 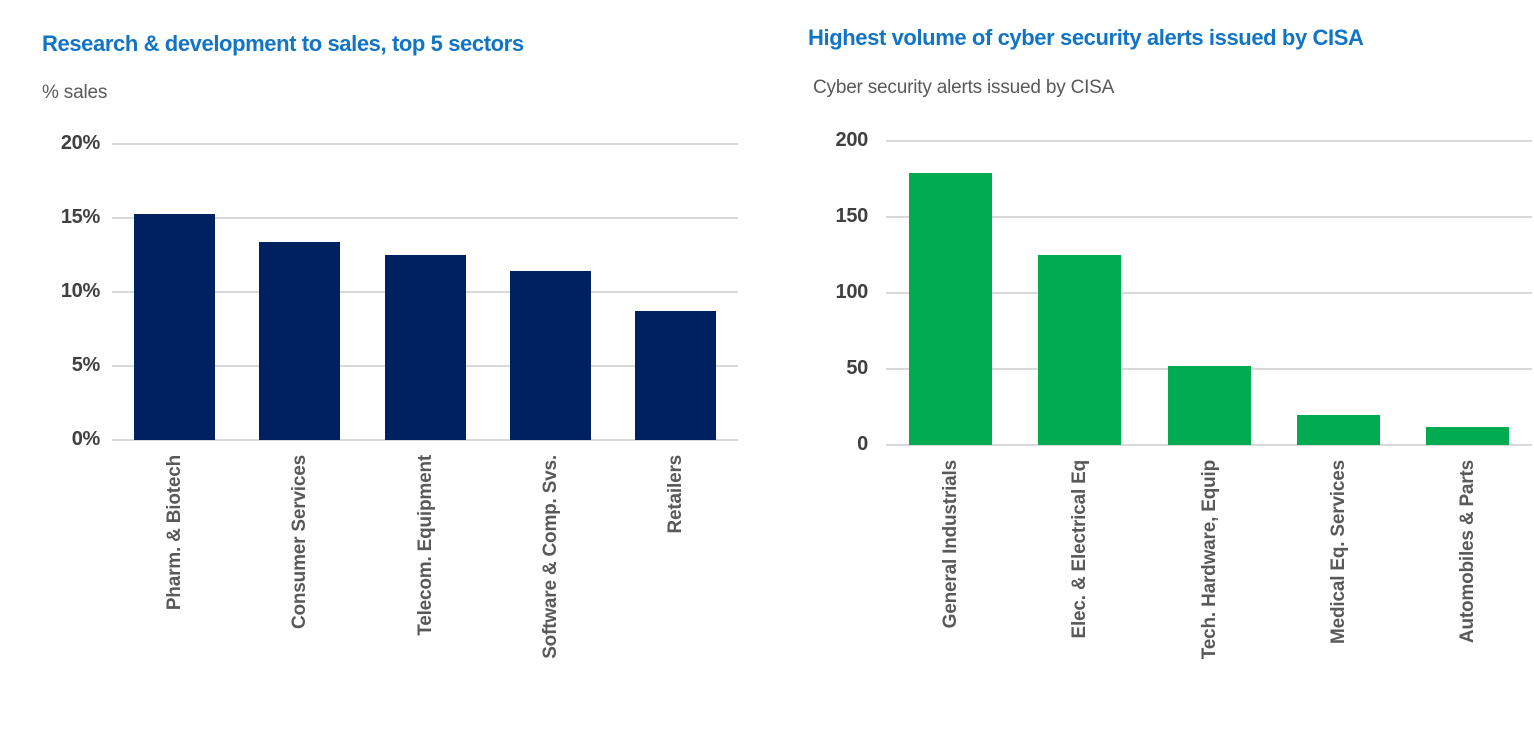 I want to click on x-label-slot: Medical Eq. Services, so click(x=1338, y=590).